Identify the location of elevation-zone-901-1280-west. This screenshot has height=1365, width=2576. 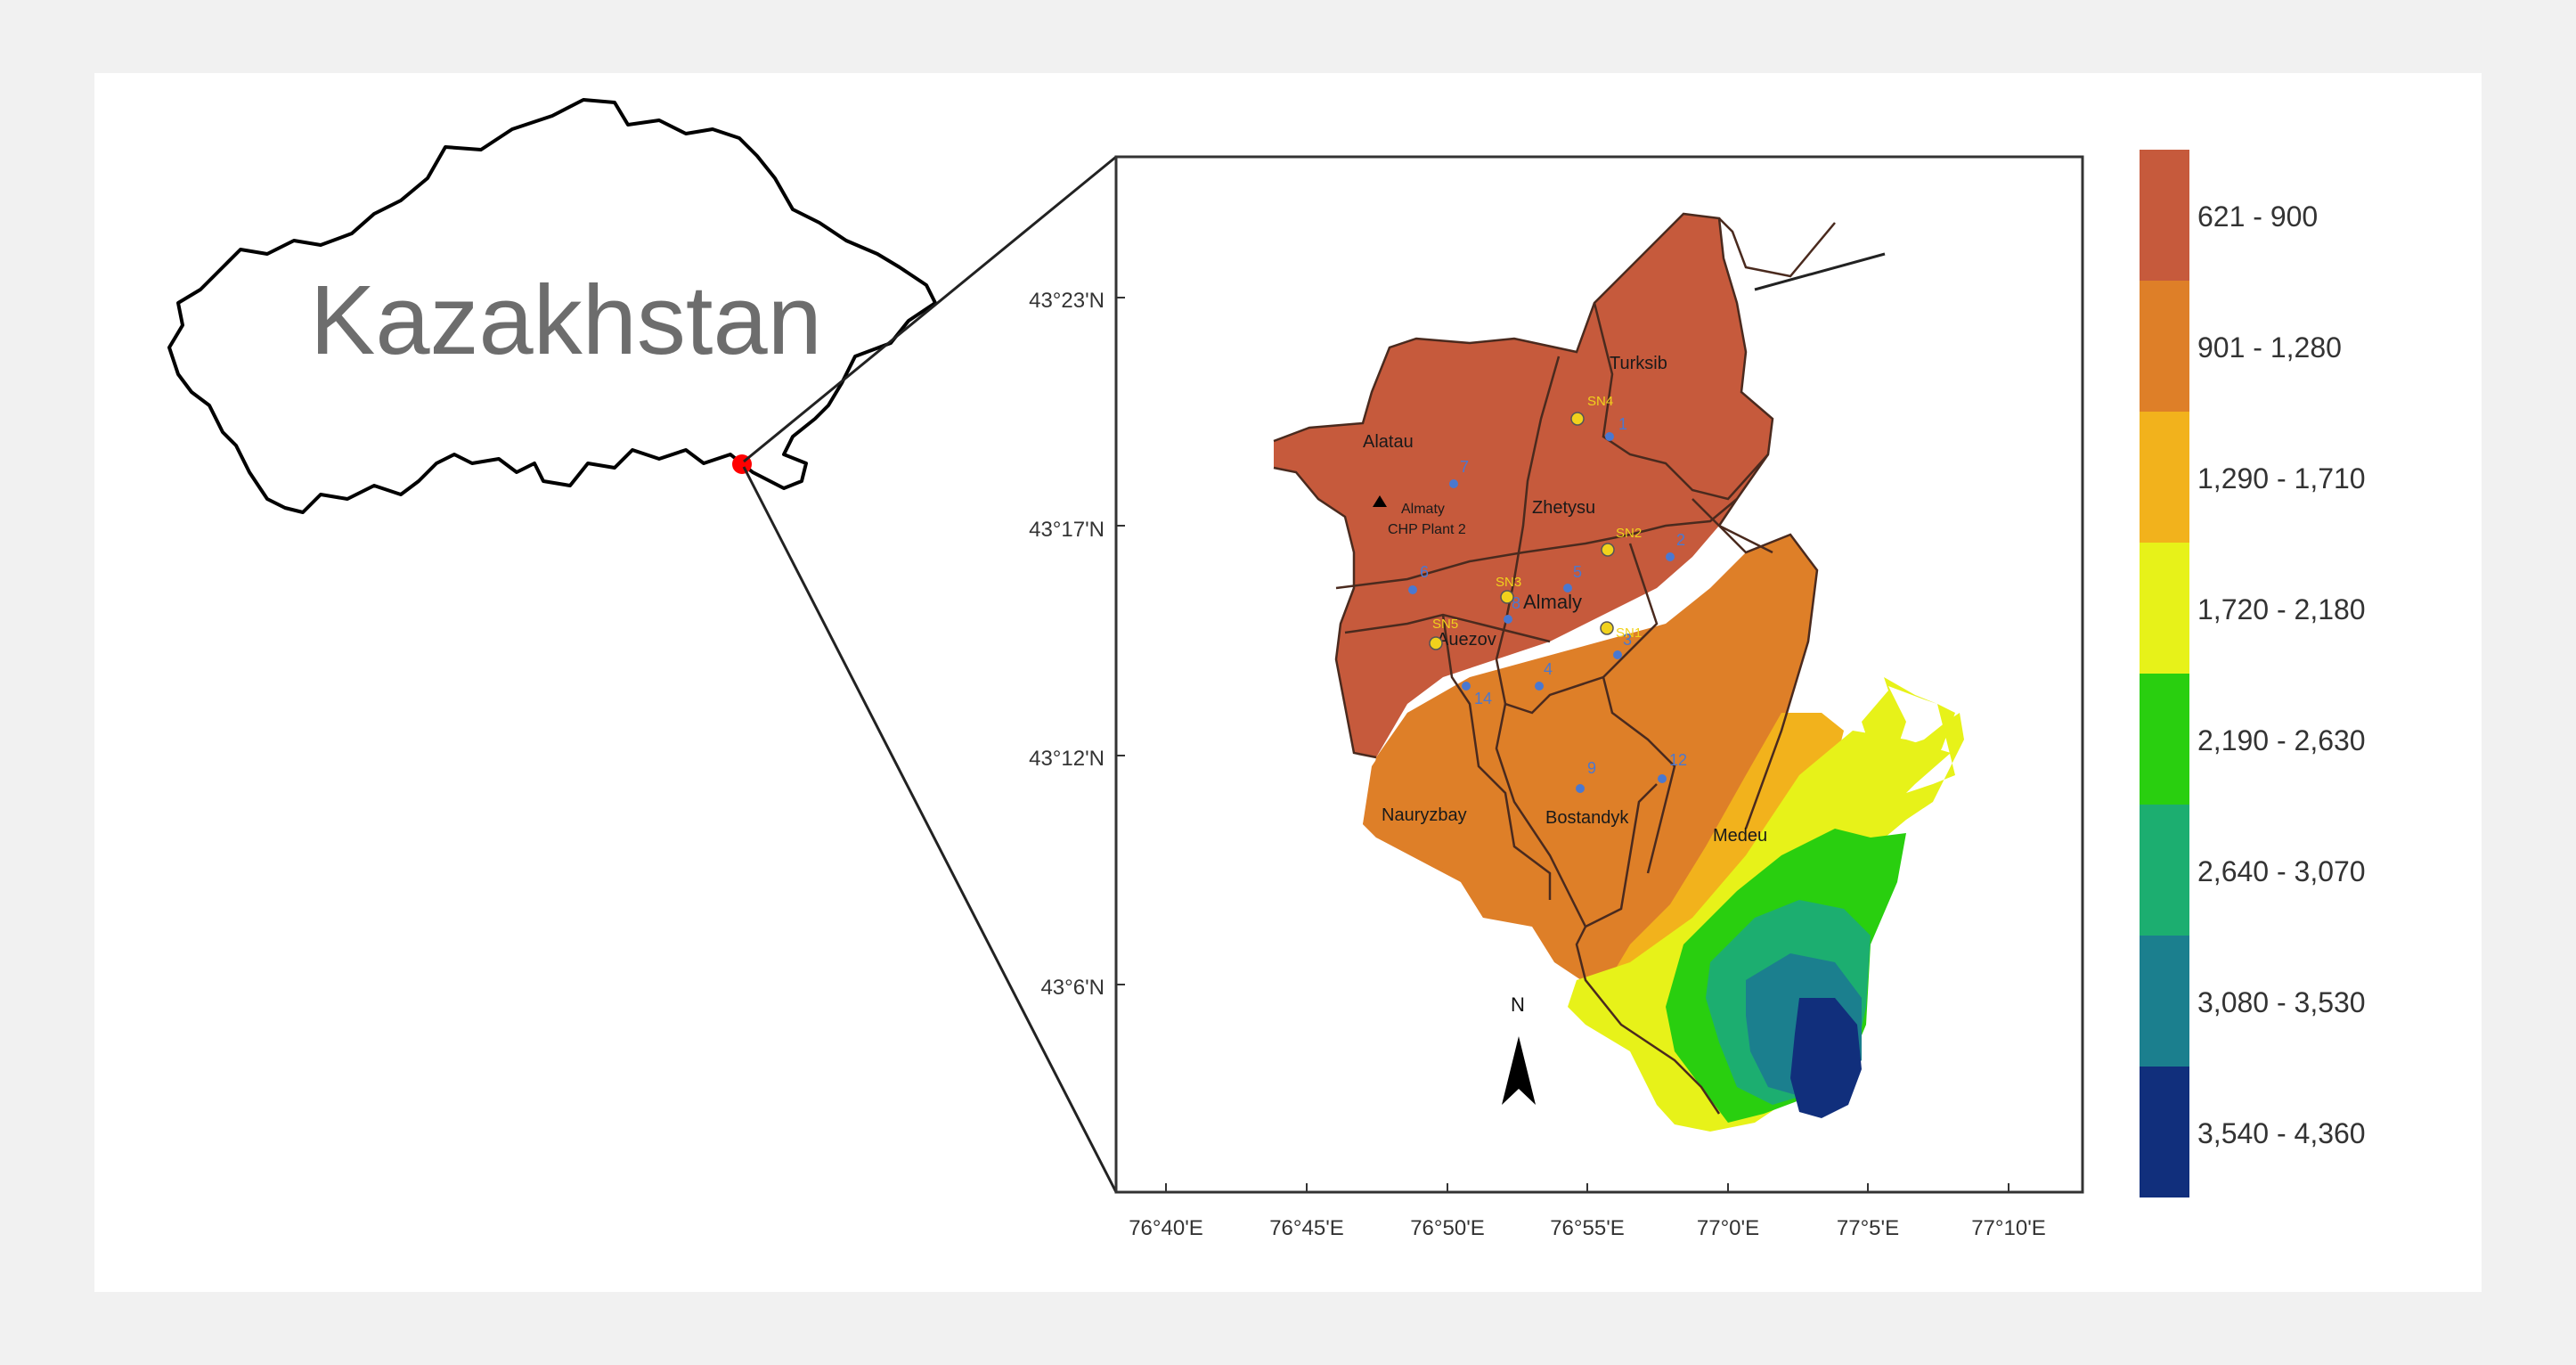
(1456, 806).